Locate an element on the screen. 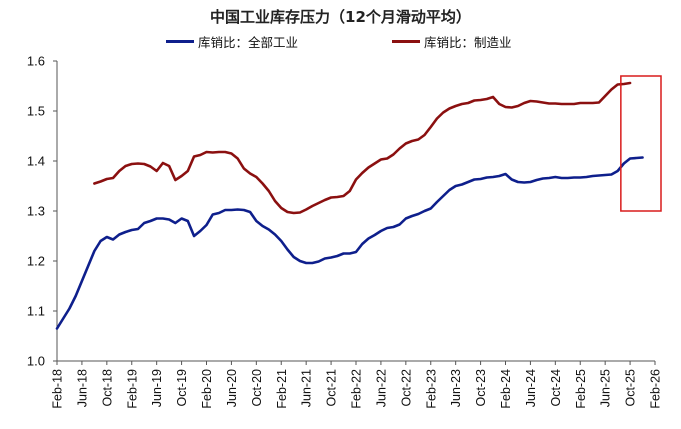 This screenshot has height=429, width=681. x-tick-label: Feb-18 is located at coordinates (58, 389).